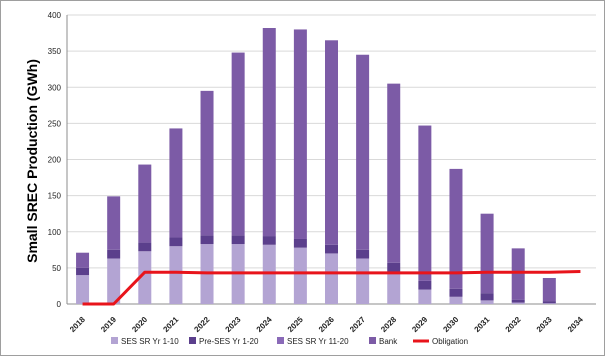 The image size is (605, 357). What do you see at coordinates (56, 268) in the screenshot?
I see `y-tick-label: 50` at bounding box center [56, 268].